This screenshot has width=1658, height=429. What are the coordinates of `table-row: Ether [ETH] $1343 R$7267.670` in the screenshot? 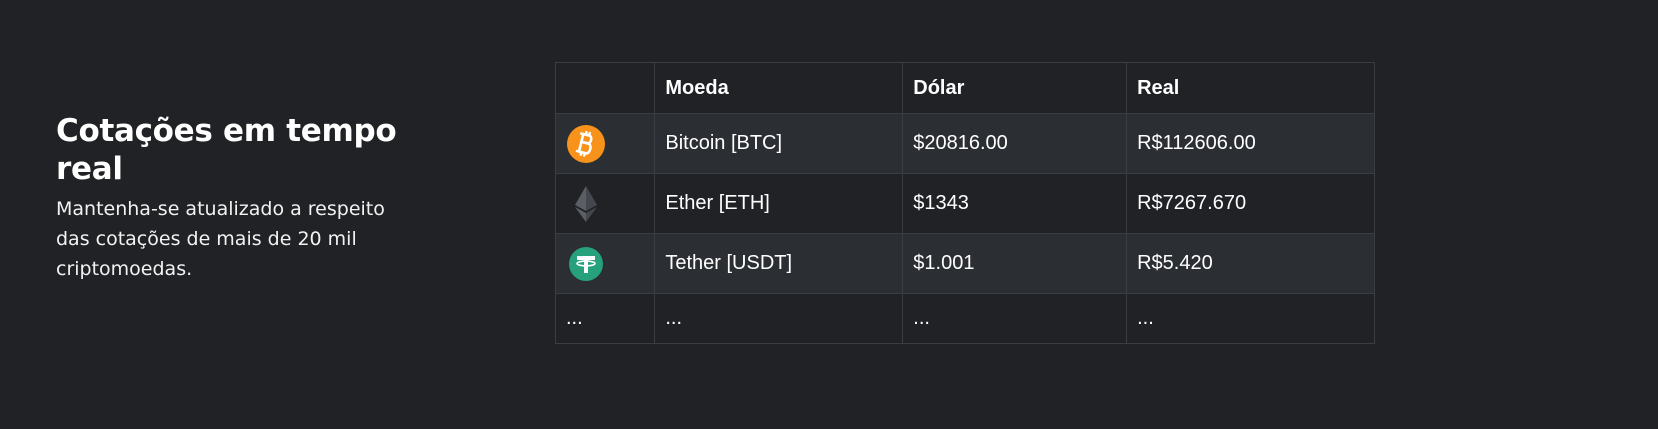 It's located at (964, 203).